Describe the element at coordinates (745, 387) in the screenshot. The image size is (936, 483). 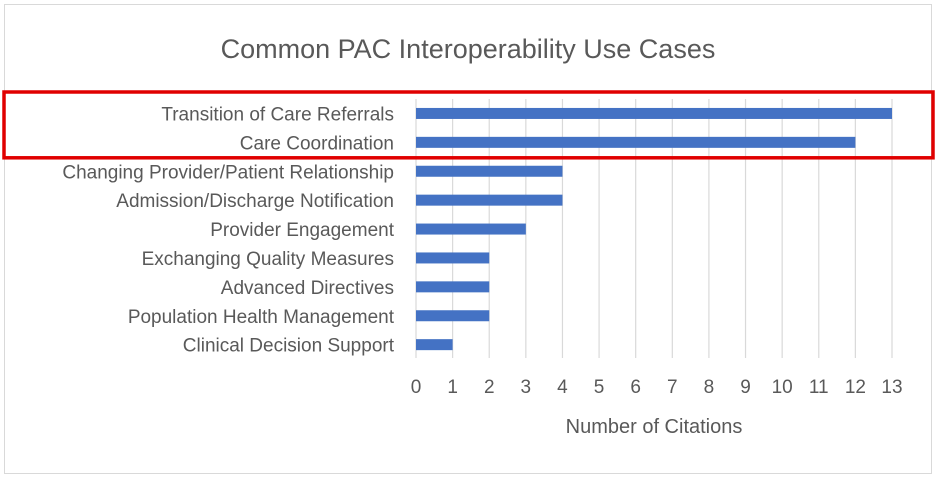
I see `x-tick-label: 9` at that location.